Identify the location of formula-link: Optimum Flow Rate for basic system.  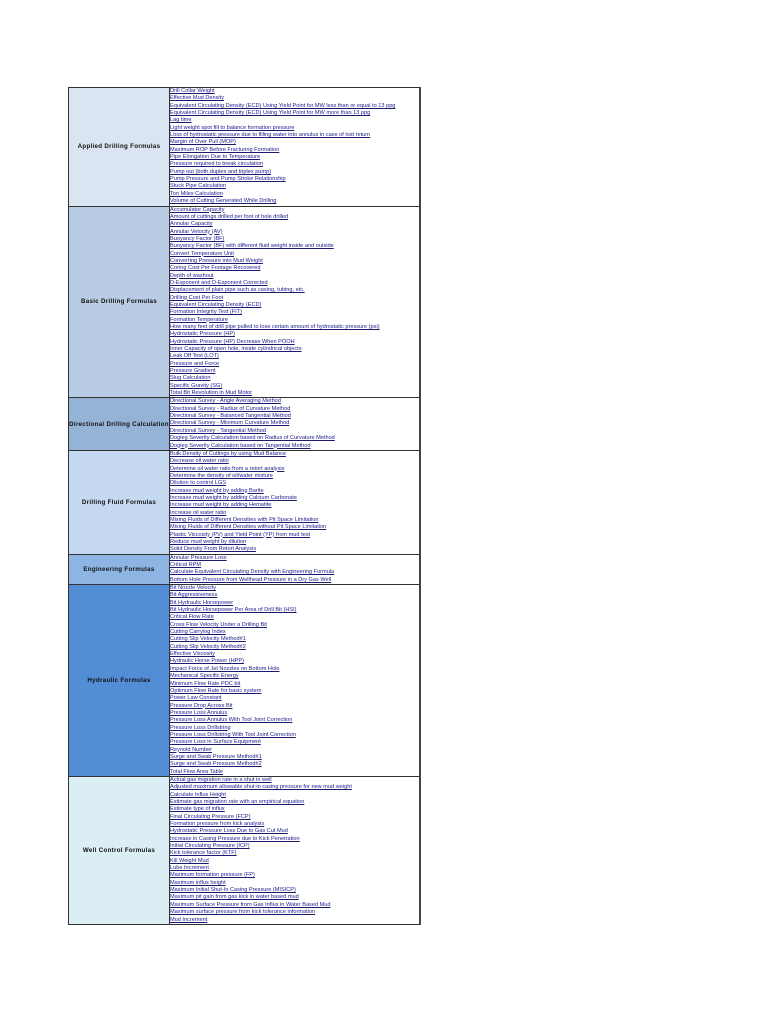
(216, 690).